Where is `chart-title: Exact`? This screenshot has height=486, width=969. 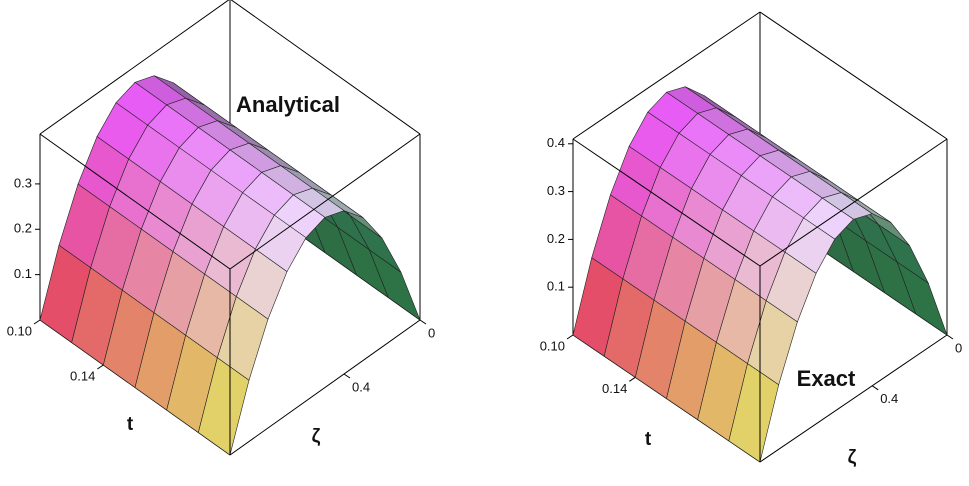
chart-title: Exact is located at coordinates (826, 378).